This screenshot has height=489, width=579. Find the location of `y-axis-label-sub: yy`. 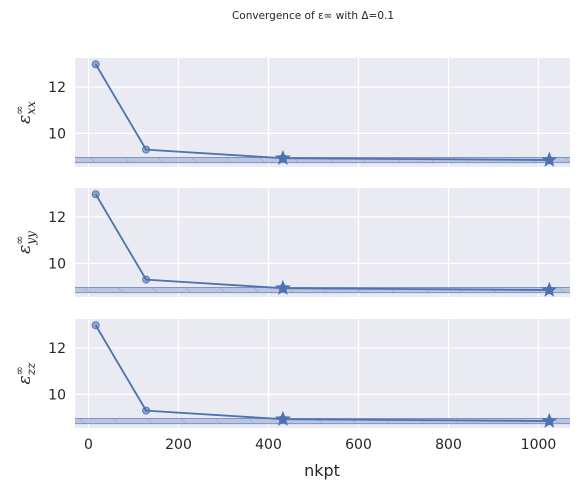

y-axis-label-sub: yy is located at coordinates (31, 238).